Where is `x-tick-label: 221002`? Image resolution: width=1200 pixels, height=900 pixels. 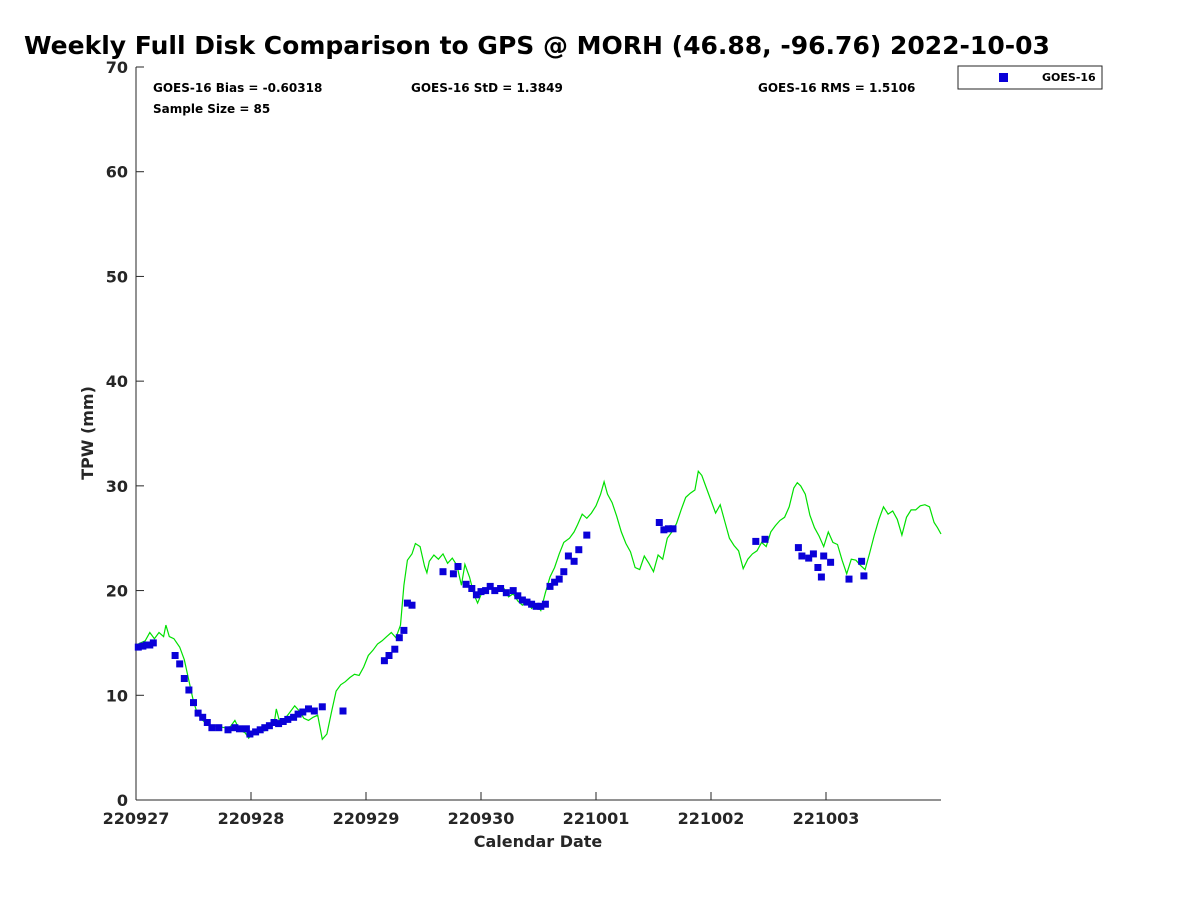 x-tick-label: 221002 is located at coordinates (711, 818).